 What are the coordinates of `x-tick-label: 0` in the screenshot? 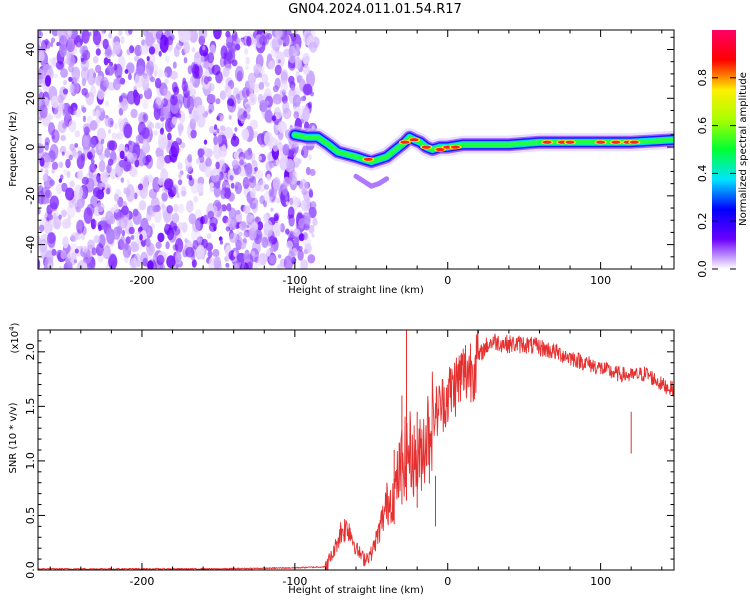 It's located at (447, 280).